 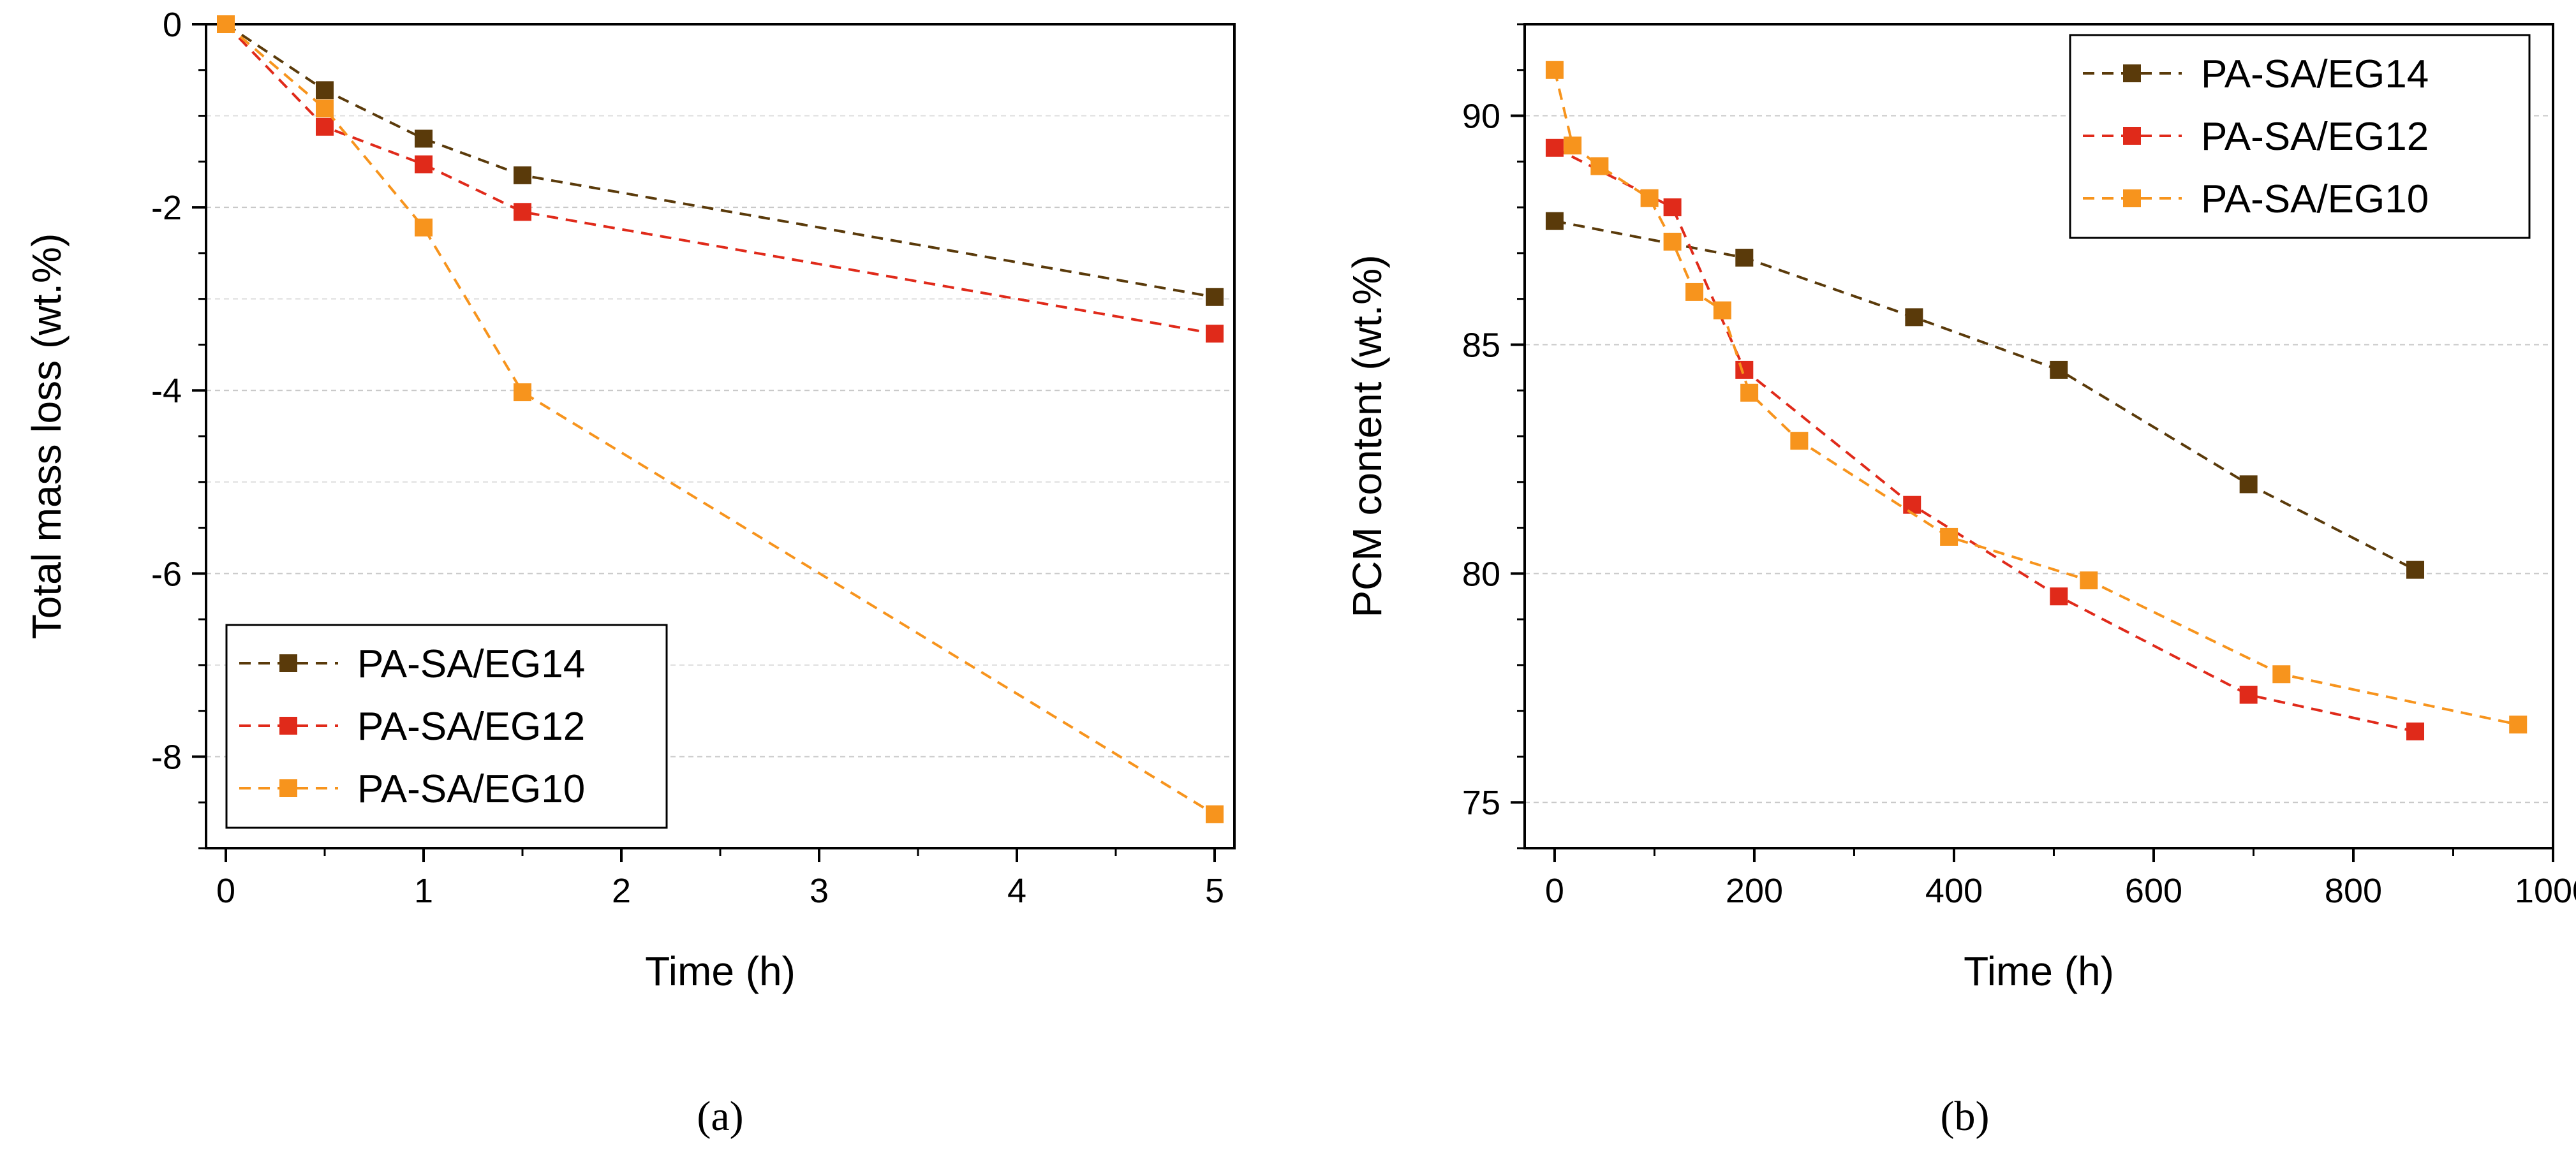 I want to click on panel-label: (b), so click(x=1965, y=1116).